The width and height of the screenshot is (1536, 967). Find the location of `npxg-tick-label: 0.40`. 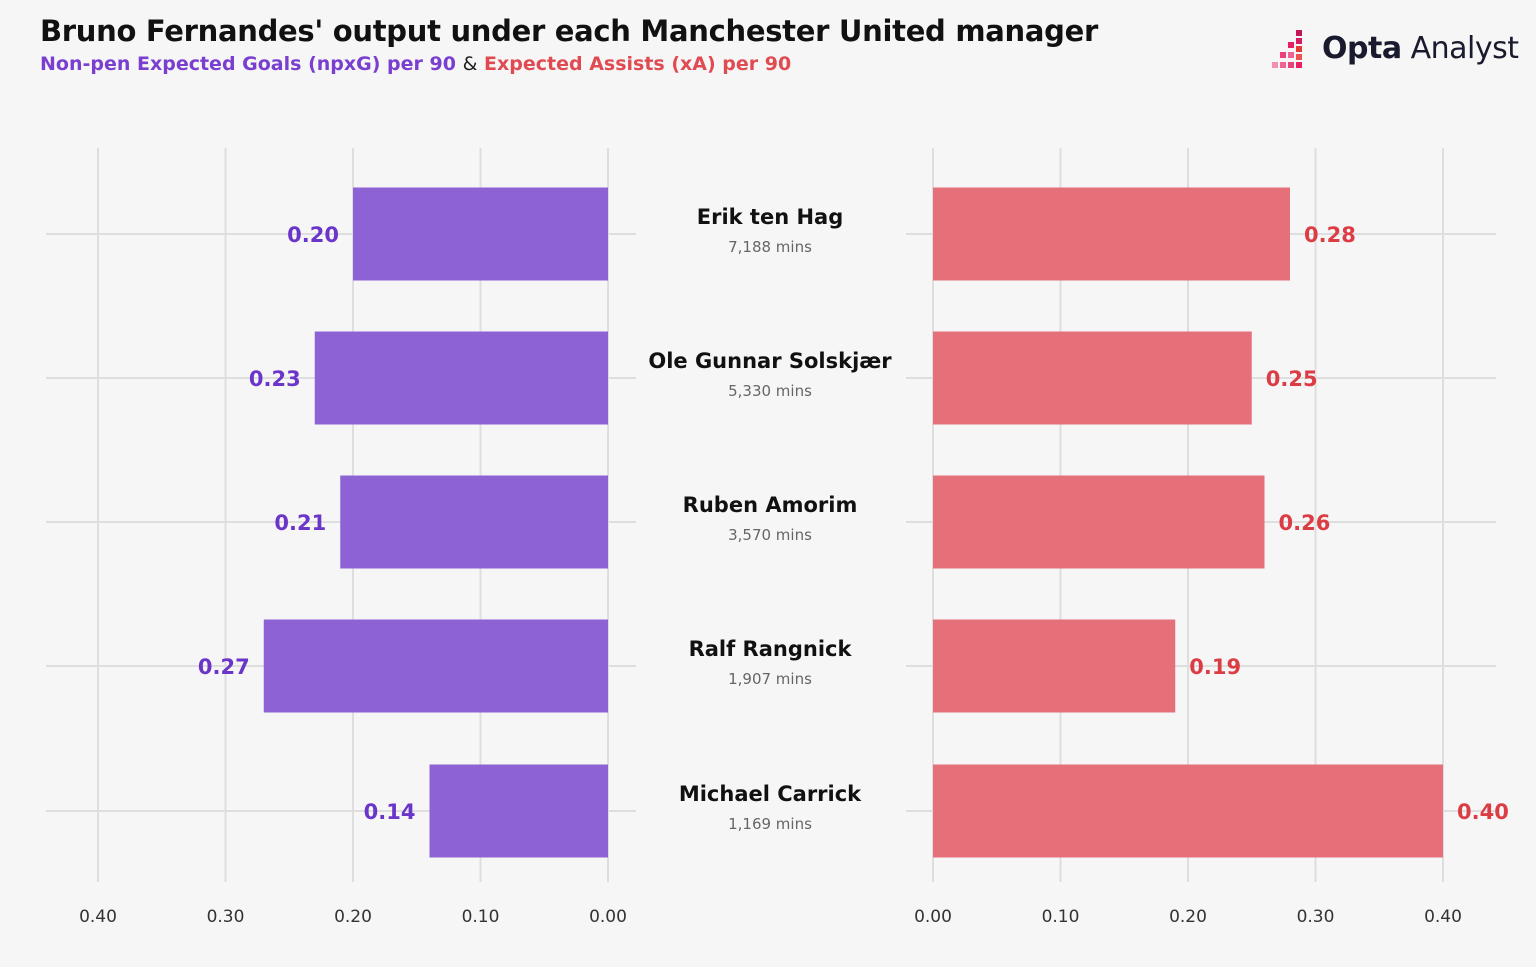

npxg-tick-label: 0.40 is located at coordinates (98, 917).